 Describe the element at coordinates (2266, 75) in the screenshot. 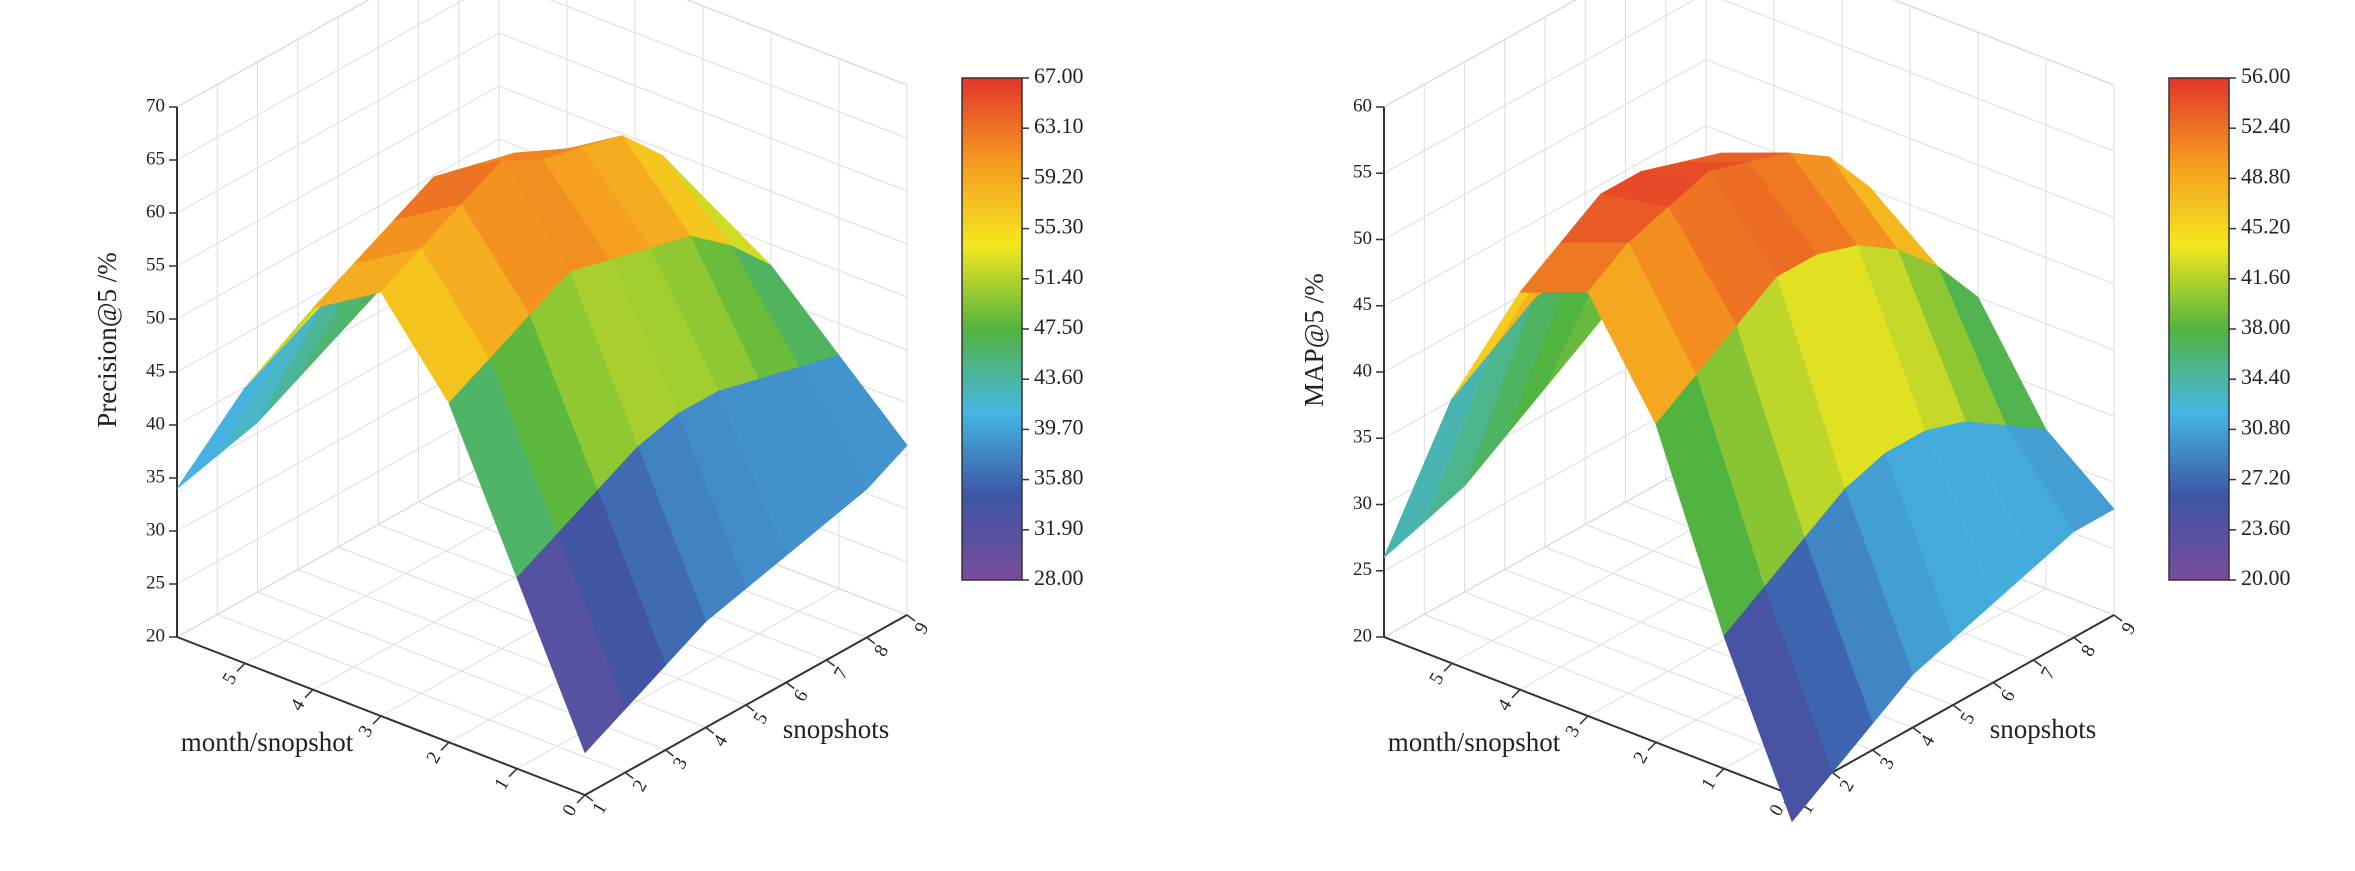

I see `colorbar-tick-label: 56.00` at that location.